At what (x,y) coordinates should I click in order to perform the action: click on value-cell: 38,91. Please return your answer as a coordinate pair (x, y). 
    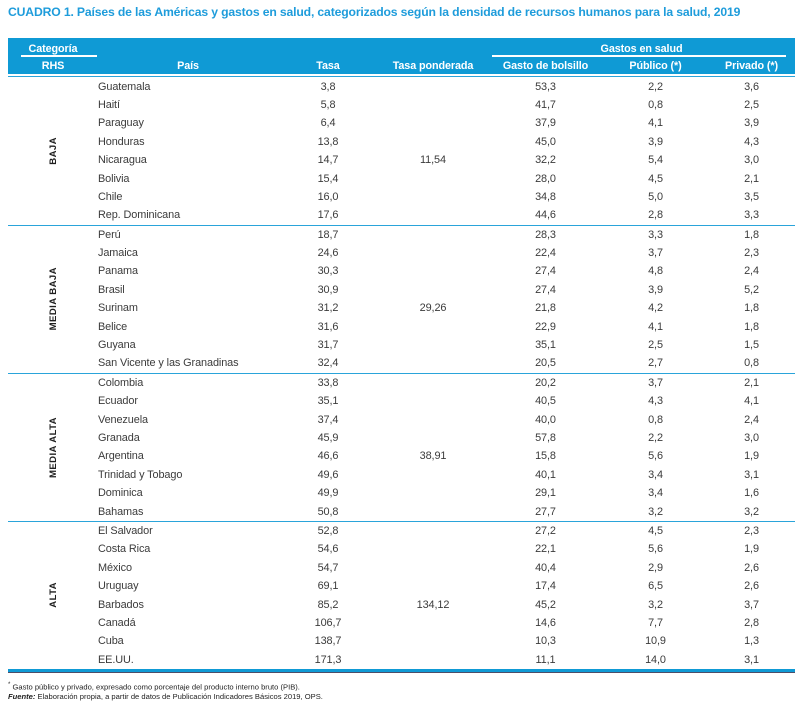
    Looking at the image, I should click on (433, 456).